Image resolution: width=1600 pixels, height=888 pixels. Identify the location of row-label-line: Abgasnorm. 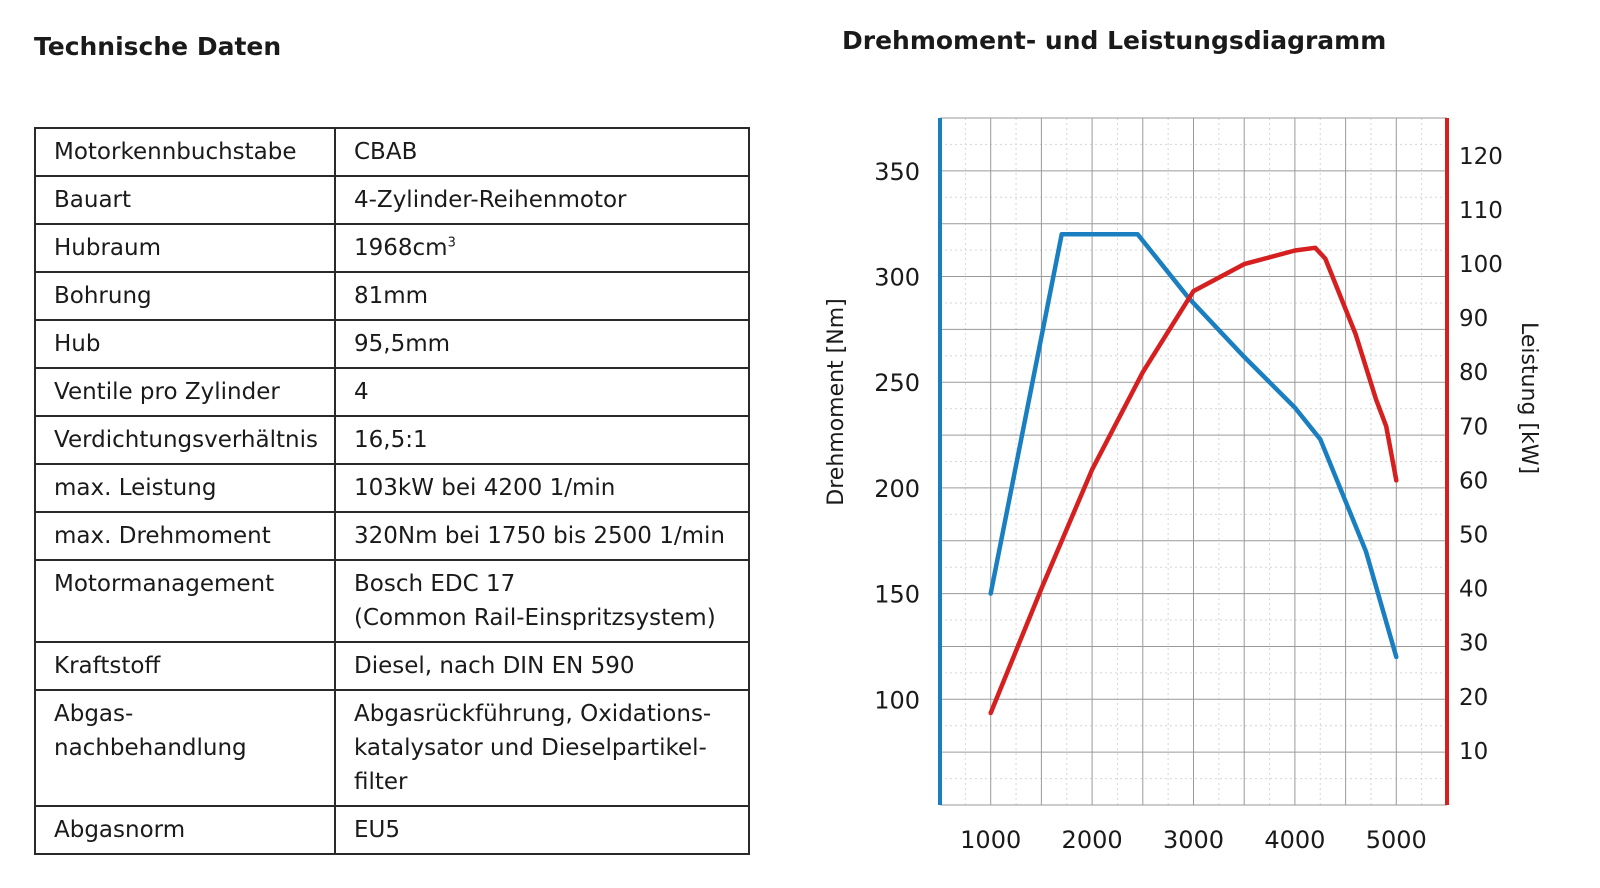
(120, 830).